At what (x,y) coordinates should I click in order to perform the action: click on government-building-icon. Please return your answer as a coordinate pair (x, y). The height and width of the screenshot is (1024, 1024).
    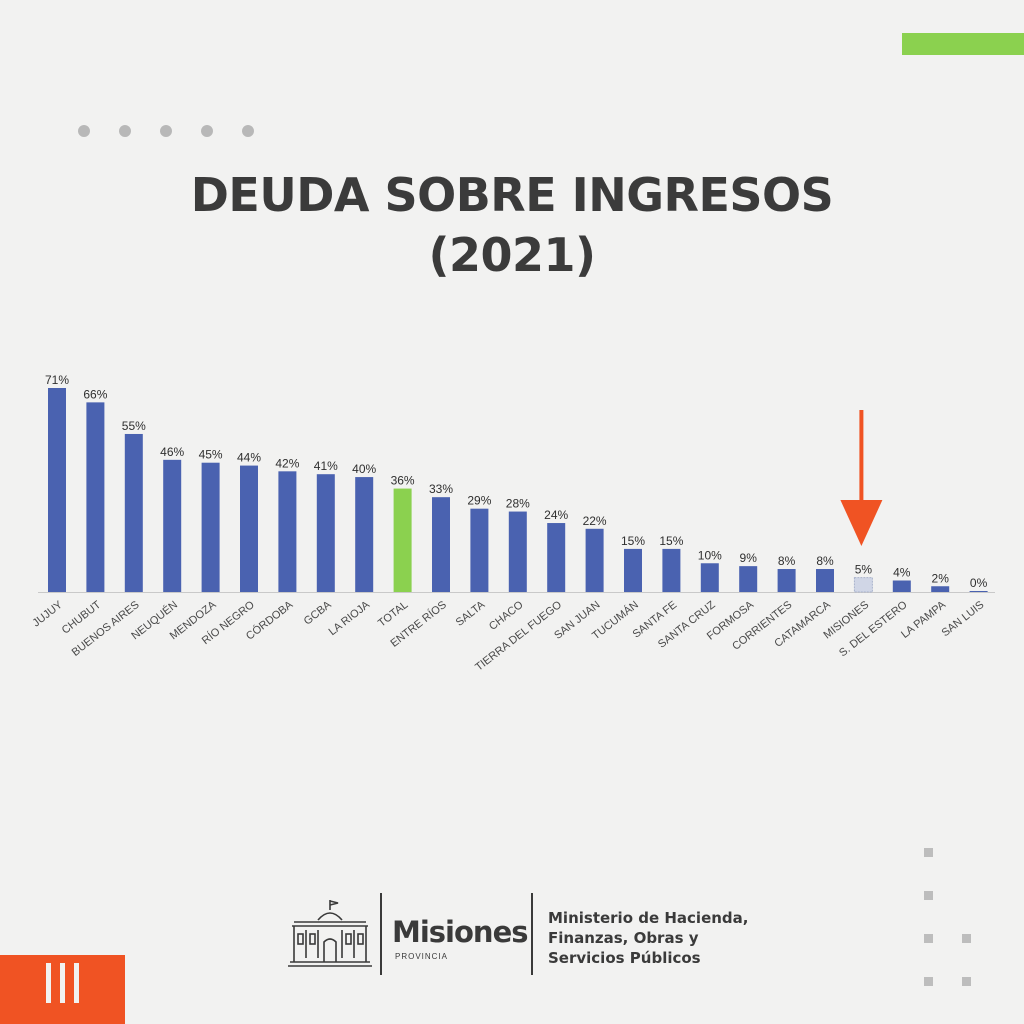
    Looking at the image, I should click on (330, 933).